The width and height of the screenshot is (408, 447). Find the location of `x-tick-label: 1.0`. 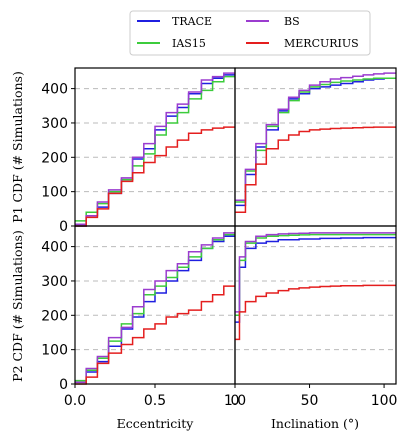

x-tick-label: 1.0 is located at coordinates (235, 401).